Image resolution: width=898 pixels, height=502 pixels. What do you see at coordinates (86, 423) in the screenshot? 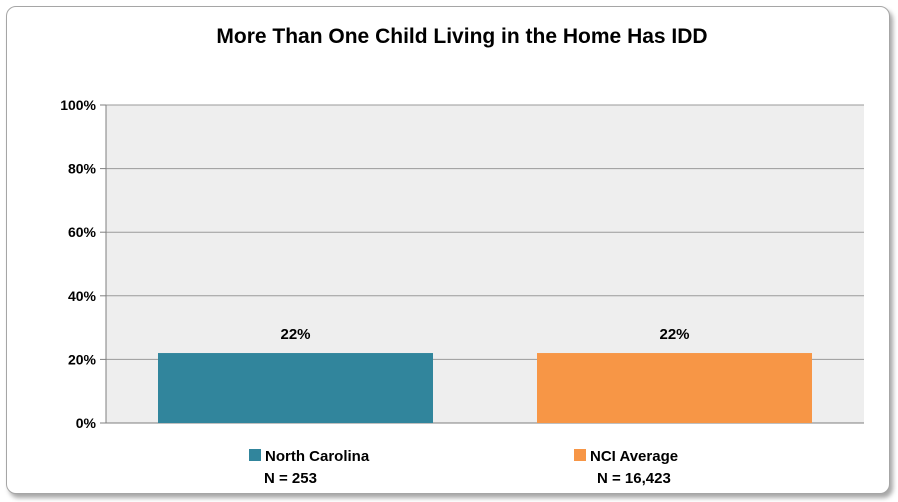
I see `y-tick-label: 0%` at bounding box center [86, 423].